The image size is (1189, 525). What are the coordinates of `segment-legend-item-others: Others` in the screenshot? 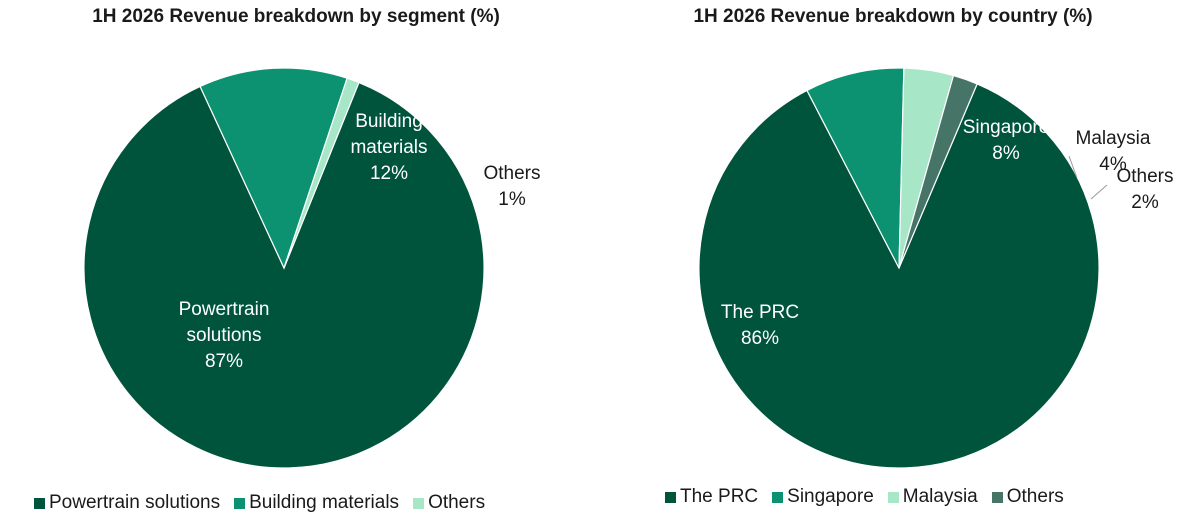 It's located at (449, 503).